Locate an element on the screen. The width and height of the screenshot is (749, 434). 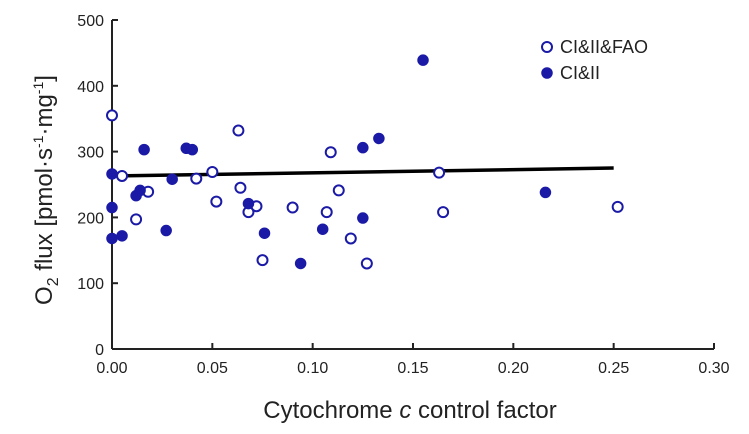
y-axis-title-main: O is located at coordinates (44, 295).